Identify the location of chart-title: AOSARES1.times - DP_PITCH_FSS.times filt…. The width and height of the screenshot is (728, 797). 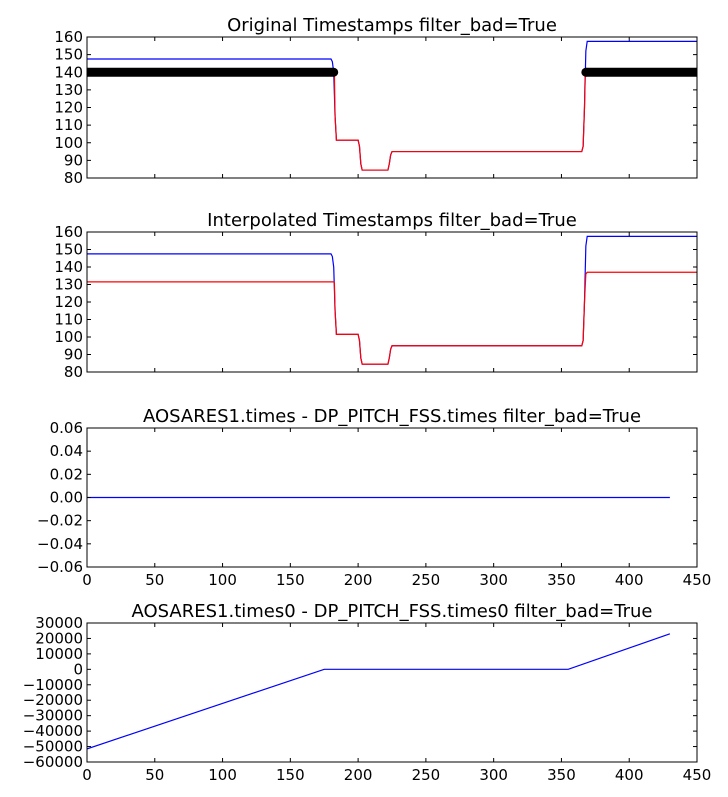
(392, 416).